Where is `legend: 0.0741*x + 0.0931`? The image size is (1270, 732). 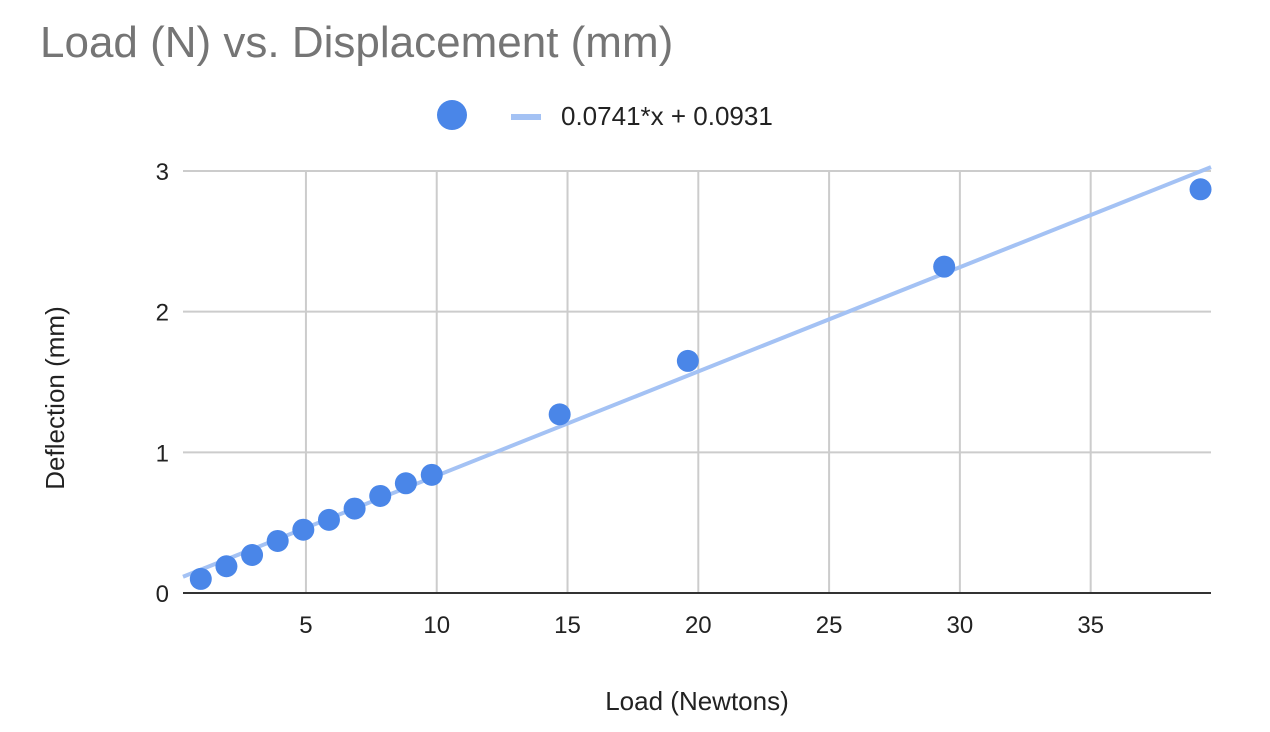 legend: 0.0741*x + 0.0931 is located at coordinates (605, 115).